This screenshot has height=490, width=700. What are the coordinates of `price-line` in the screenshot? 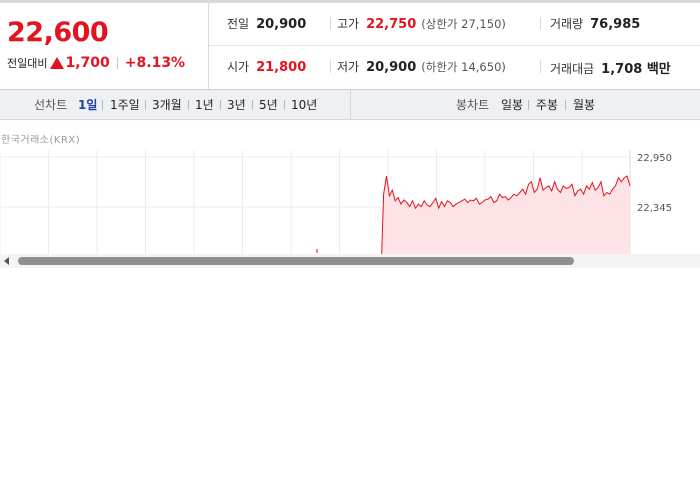 It's located at (506, 215).